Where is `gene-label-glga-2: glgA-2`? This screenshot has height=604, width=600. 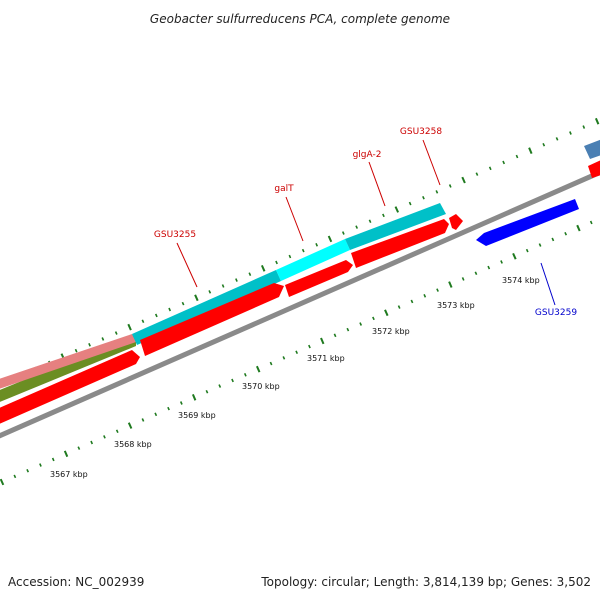 gene-label-glga-2: glgA-2 is located at coordinates (367, 155).